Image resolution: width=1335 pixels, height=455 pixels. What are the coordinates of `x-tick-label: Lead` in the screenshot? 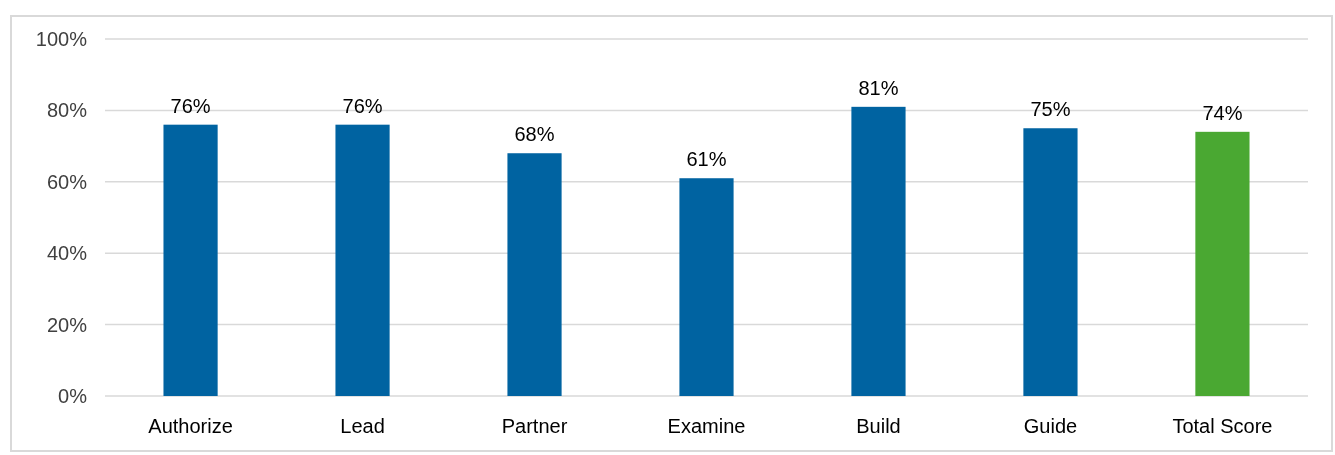 It's located at (362, 426).